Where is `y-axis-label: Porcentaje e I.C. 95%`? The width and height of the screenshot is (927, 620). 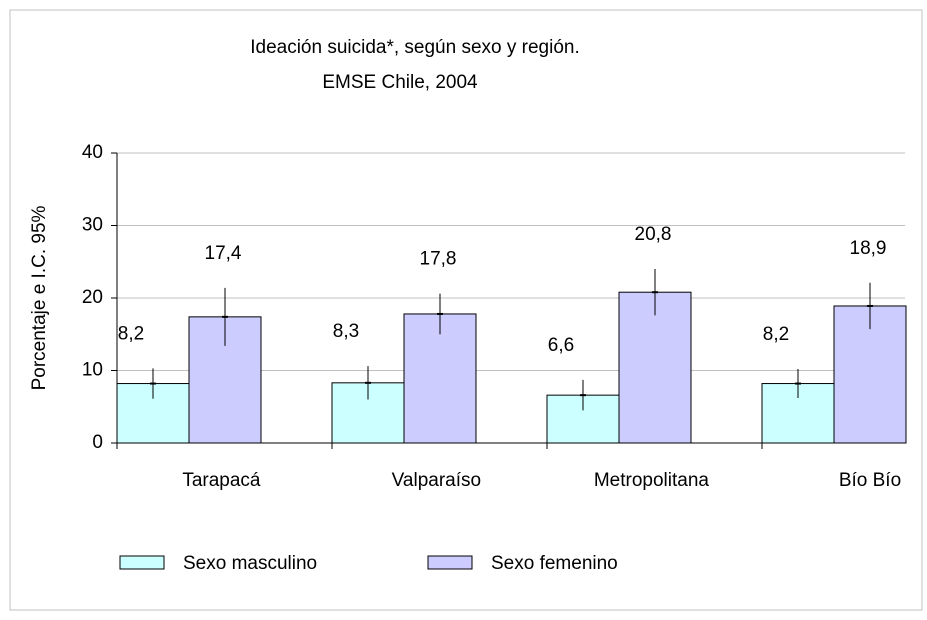
y-axis-label: Porcentaje e I.C. 95% is located at coordinates (39, 297).